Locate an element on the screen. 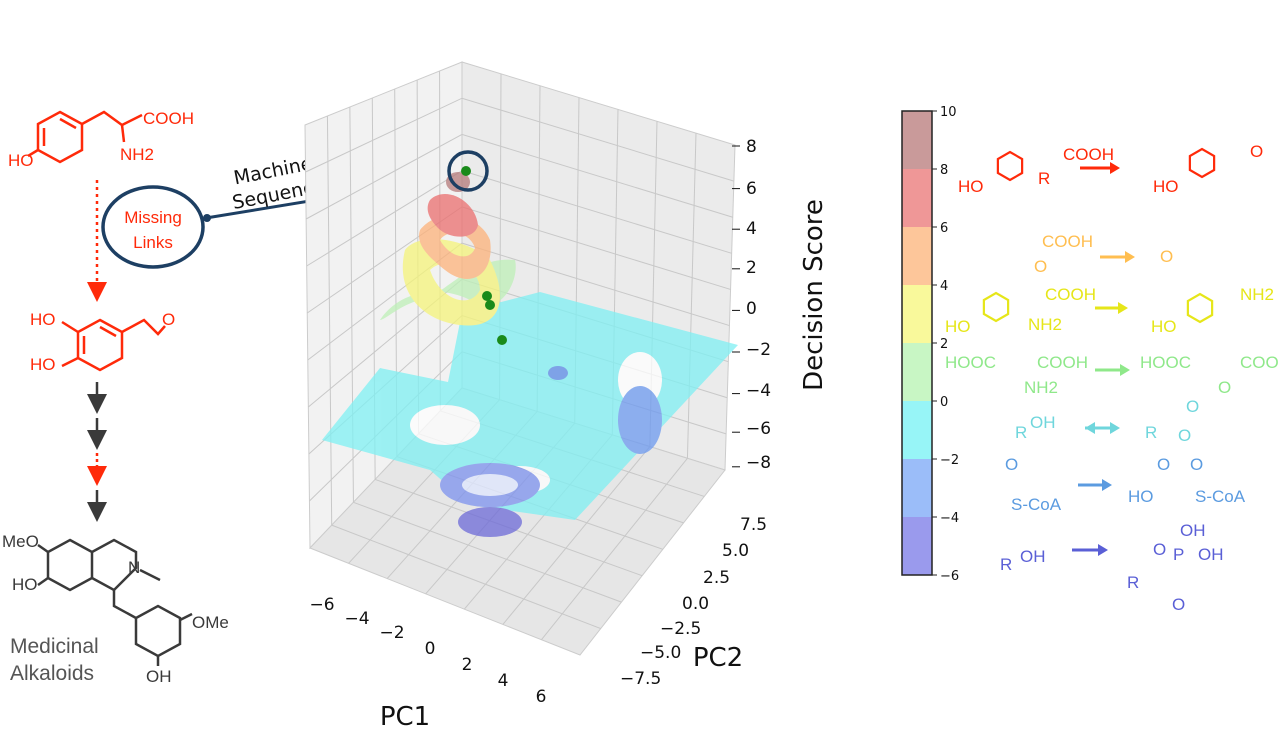  y-axis-label: PC2 is located at coordinates (718, 658).